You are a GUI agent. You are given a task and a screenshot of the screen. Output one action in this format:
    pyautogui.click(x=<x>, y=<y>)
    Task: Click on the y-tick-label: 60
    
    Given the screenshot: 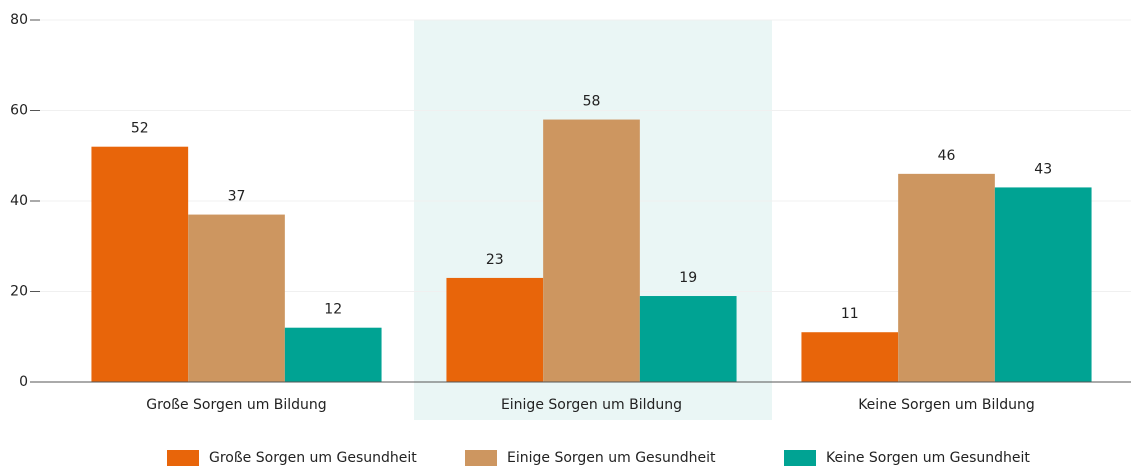 What is the action you would take?
    pyautogui.click(x=19, y=111)
    